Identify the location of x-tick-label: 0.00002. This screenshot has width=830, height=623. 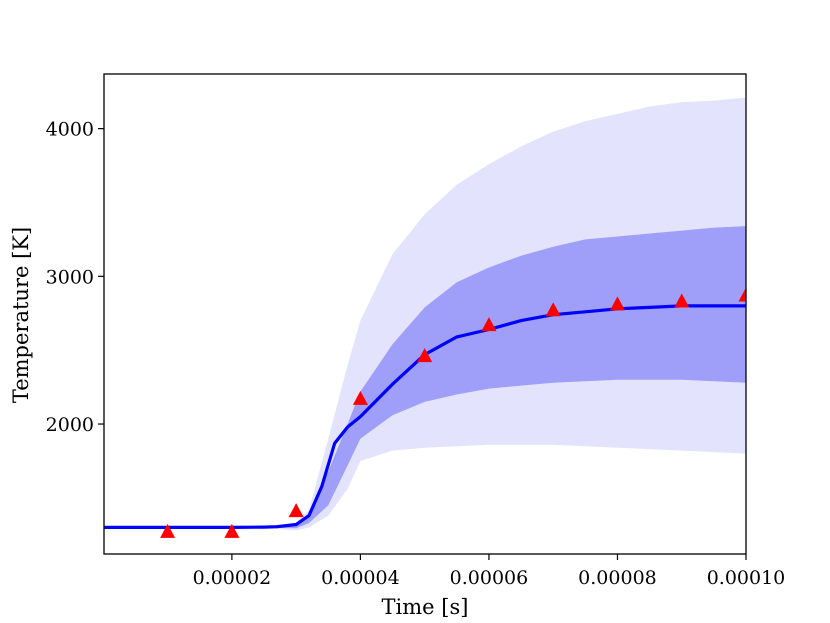
(232, 578).